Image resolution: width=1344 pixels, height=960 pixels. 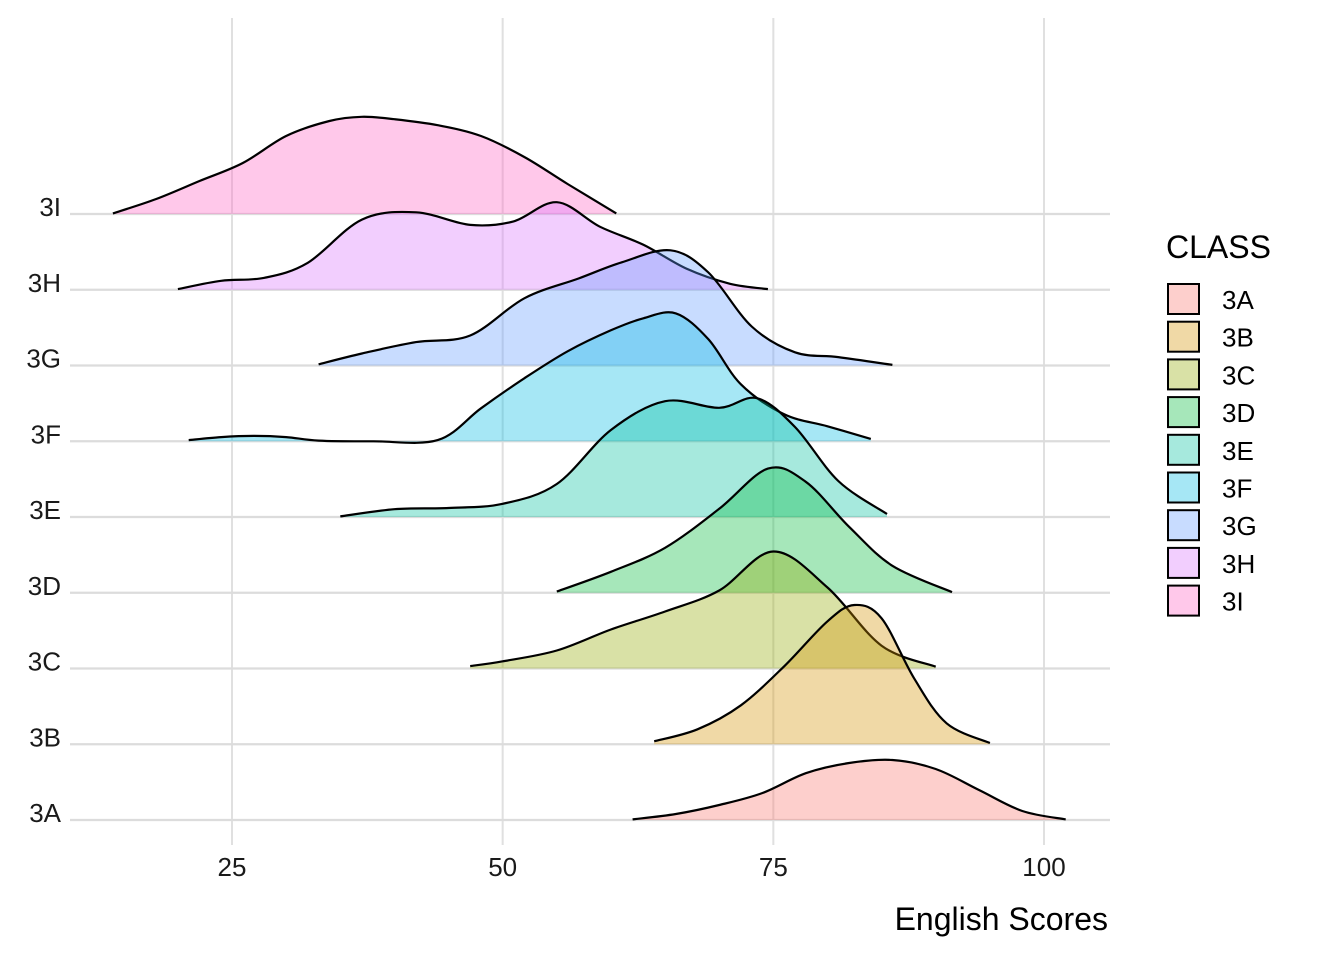 I want to click on legend-key-3A, so click(x=1183, y=299).